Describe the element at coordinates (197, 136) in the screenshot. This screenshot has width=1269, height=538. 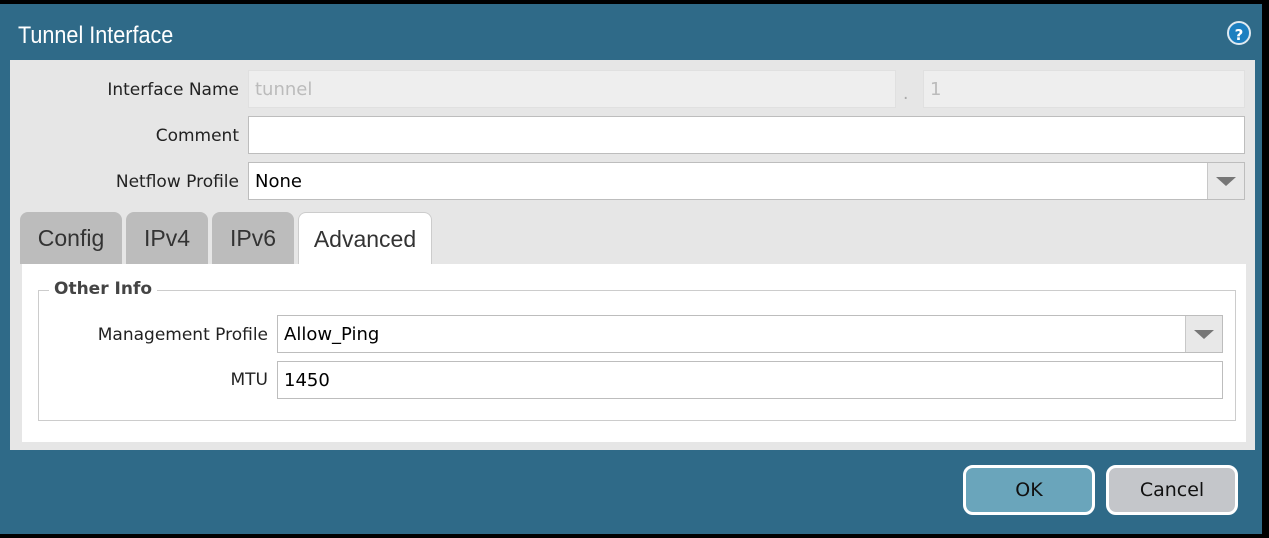
I see `comment-label: Comment` at that location.